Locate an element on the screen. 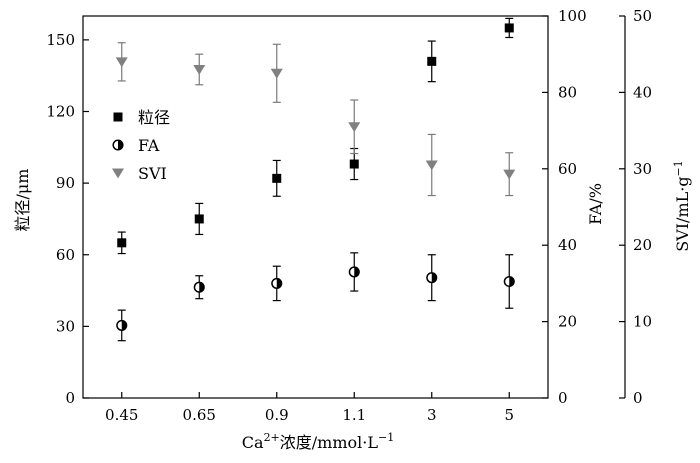 This screenshot has width=700, height=463. x-title-mid: 浓度/mmol·L is located at coordinates (329, 442).